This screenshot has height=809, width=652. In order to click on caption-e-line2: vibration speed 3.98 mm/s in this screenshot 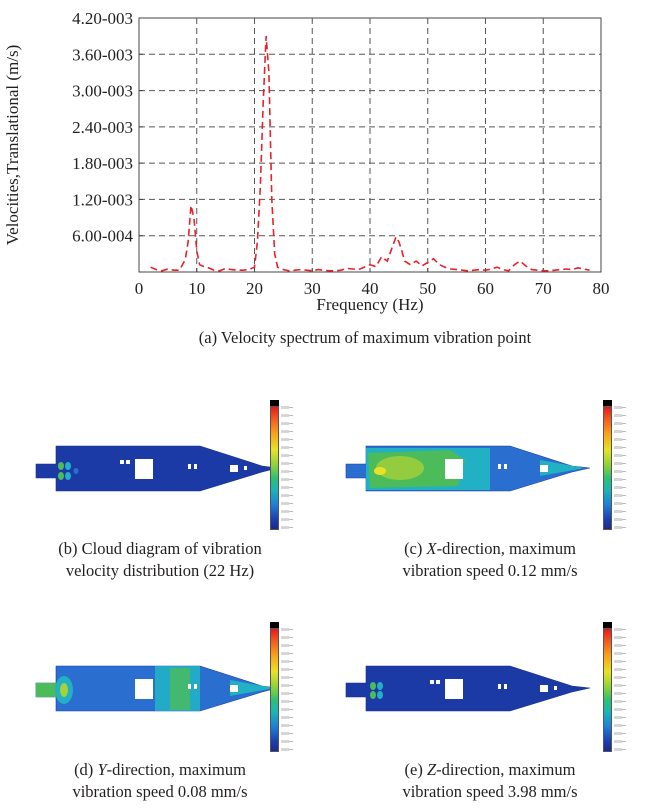, I will do `click(490, 791)`.